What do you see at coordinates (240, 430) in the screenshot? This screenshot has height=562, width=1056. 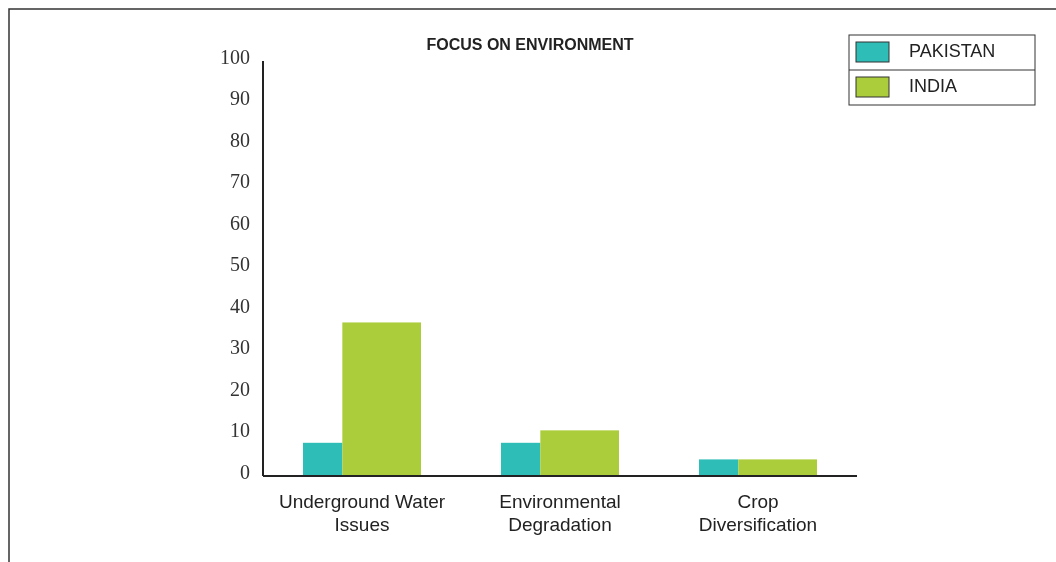 I see `y-tick-label: 10` at bounding box center [240, 430].